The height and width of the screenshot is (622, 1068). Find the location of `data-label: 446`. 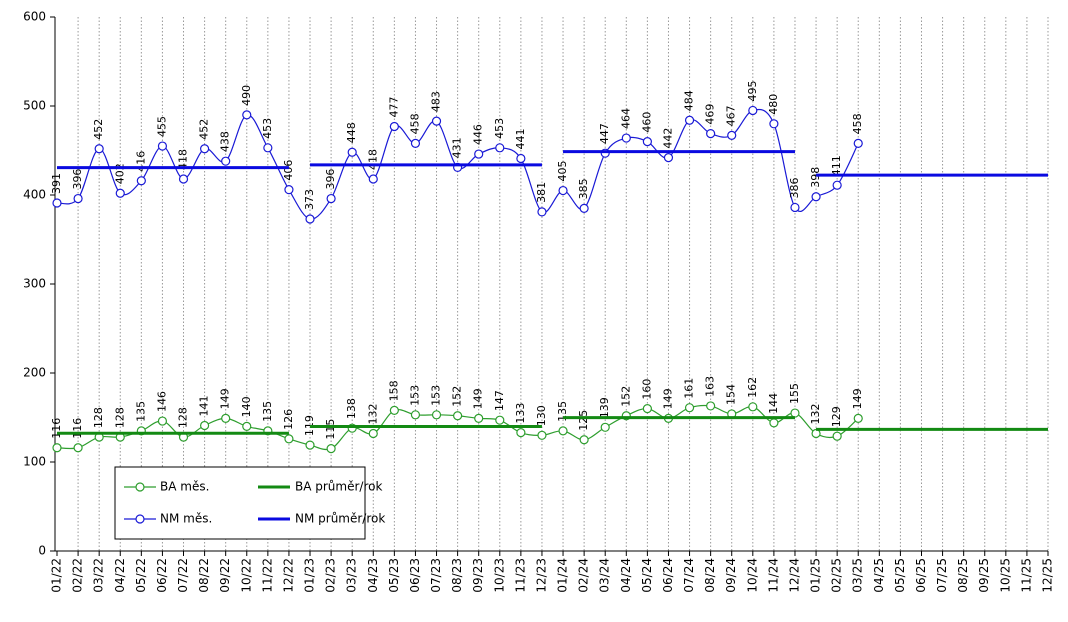

data-label: 446 is located at coordinates (478, 134).